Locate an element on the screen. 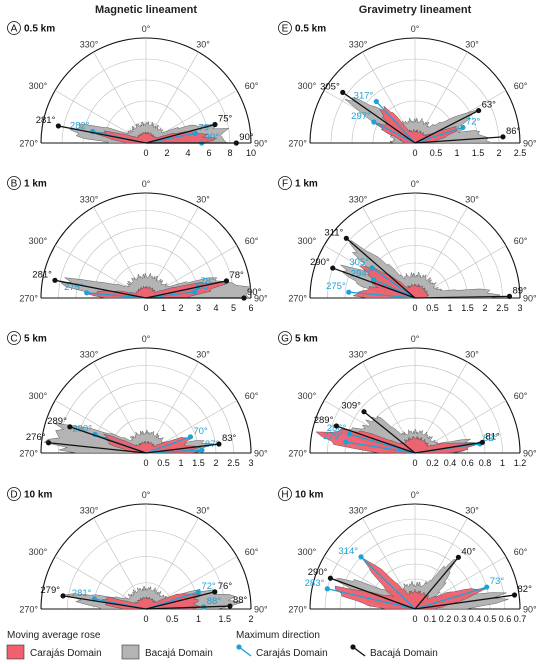  bacaja-direction-marker: 90° is located at coordinates (204, 294).